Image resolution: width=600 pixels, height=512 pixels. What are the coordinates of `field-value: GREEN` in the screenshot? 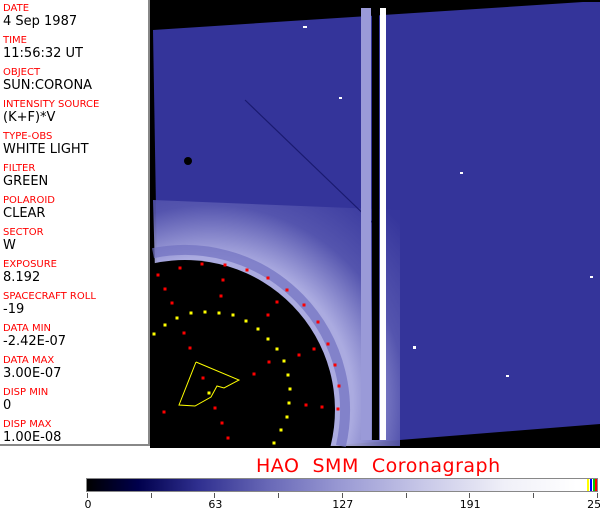 It's located at (26, 181).